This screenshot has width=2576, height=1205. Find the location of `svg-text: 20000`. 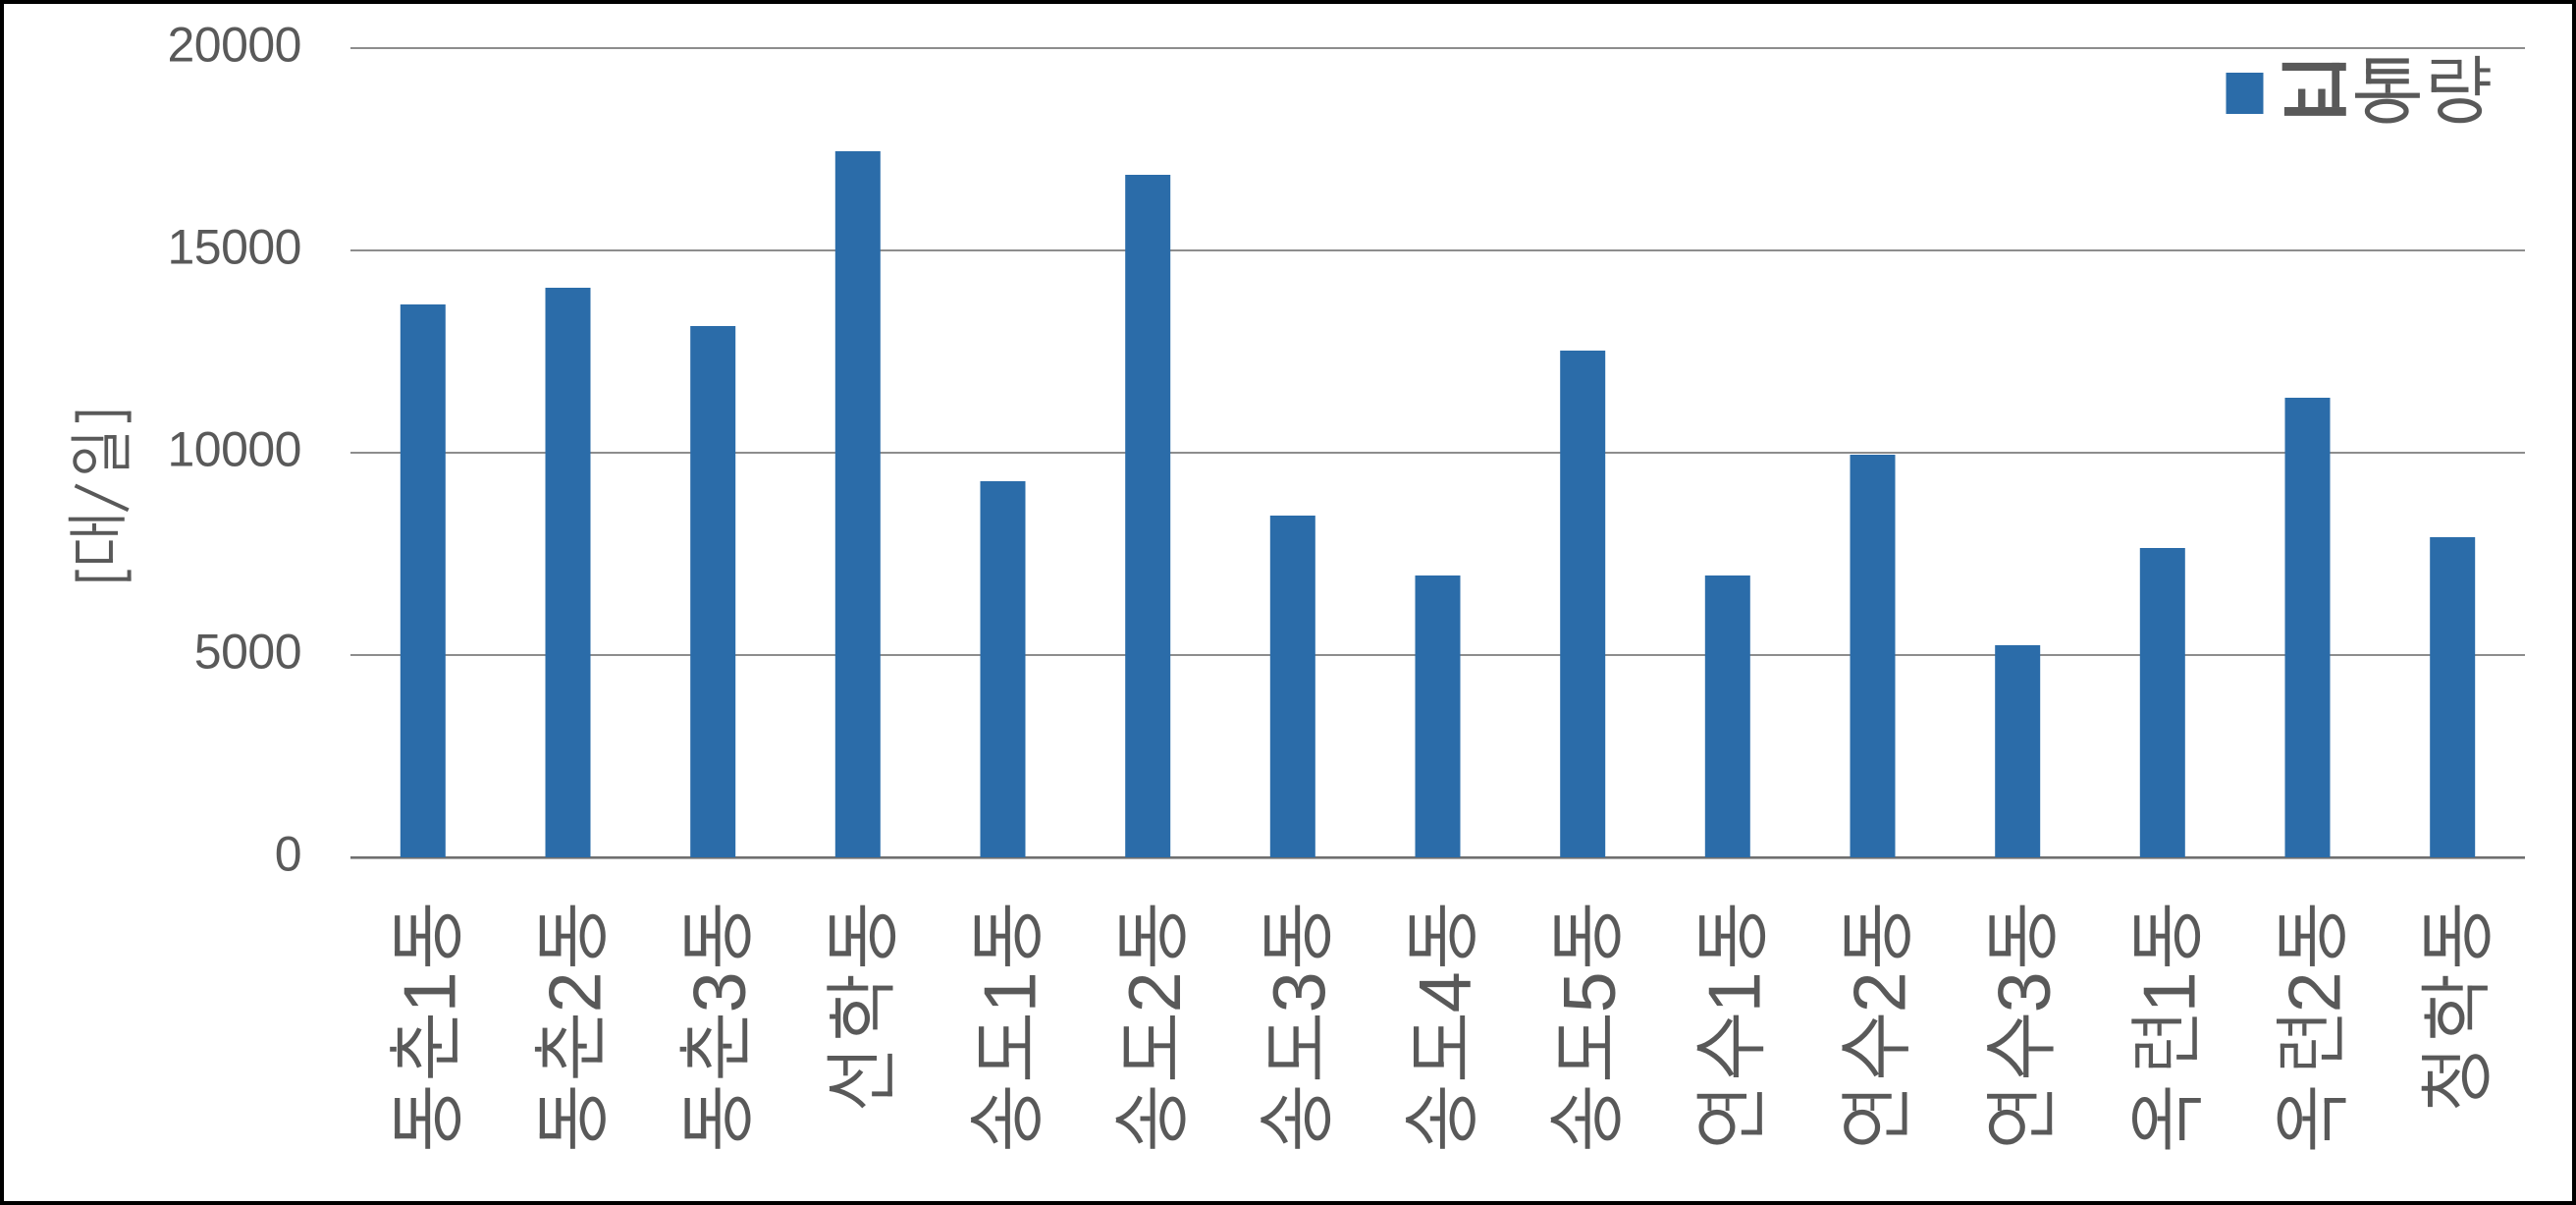

svg-text: 20000 is located at coordinates (234, 45).